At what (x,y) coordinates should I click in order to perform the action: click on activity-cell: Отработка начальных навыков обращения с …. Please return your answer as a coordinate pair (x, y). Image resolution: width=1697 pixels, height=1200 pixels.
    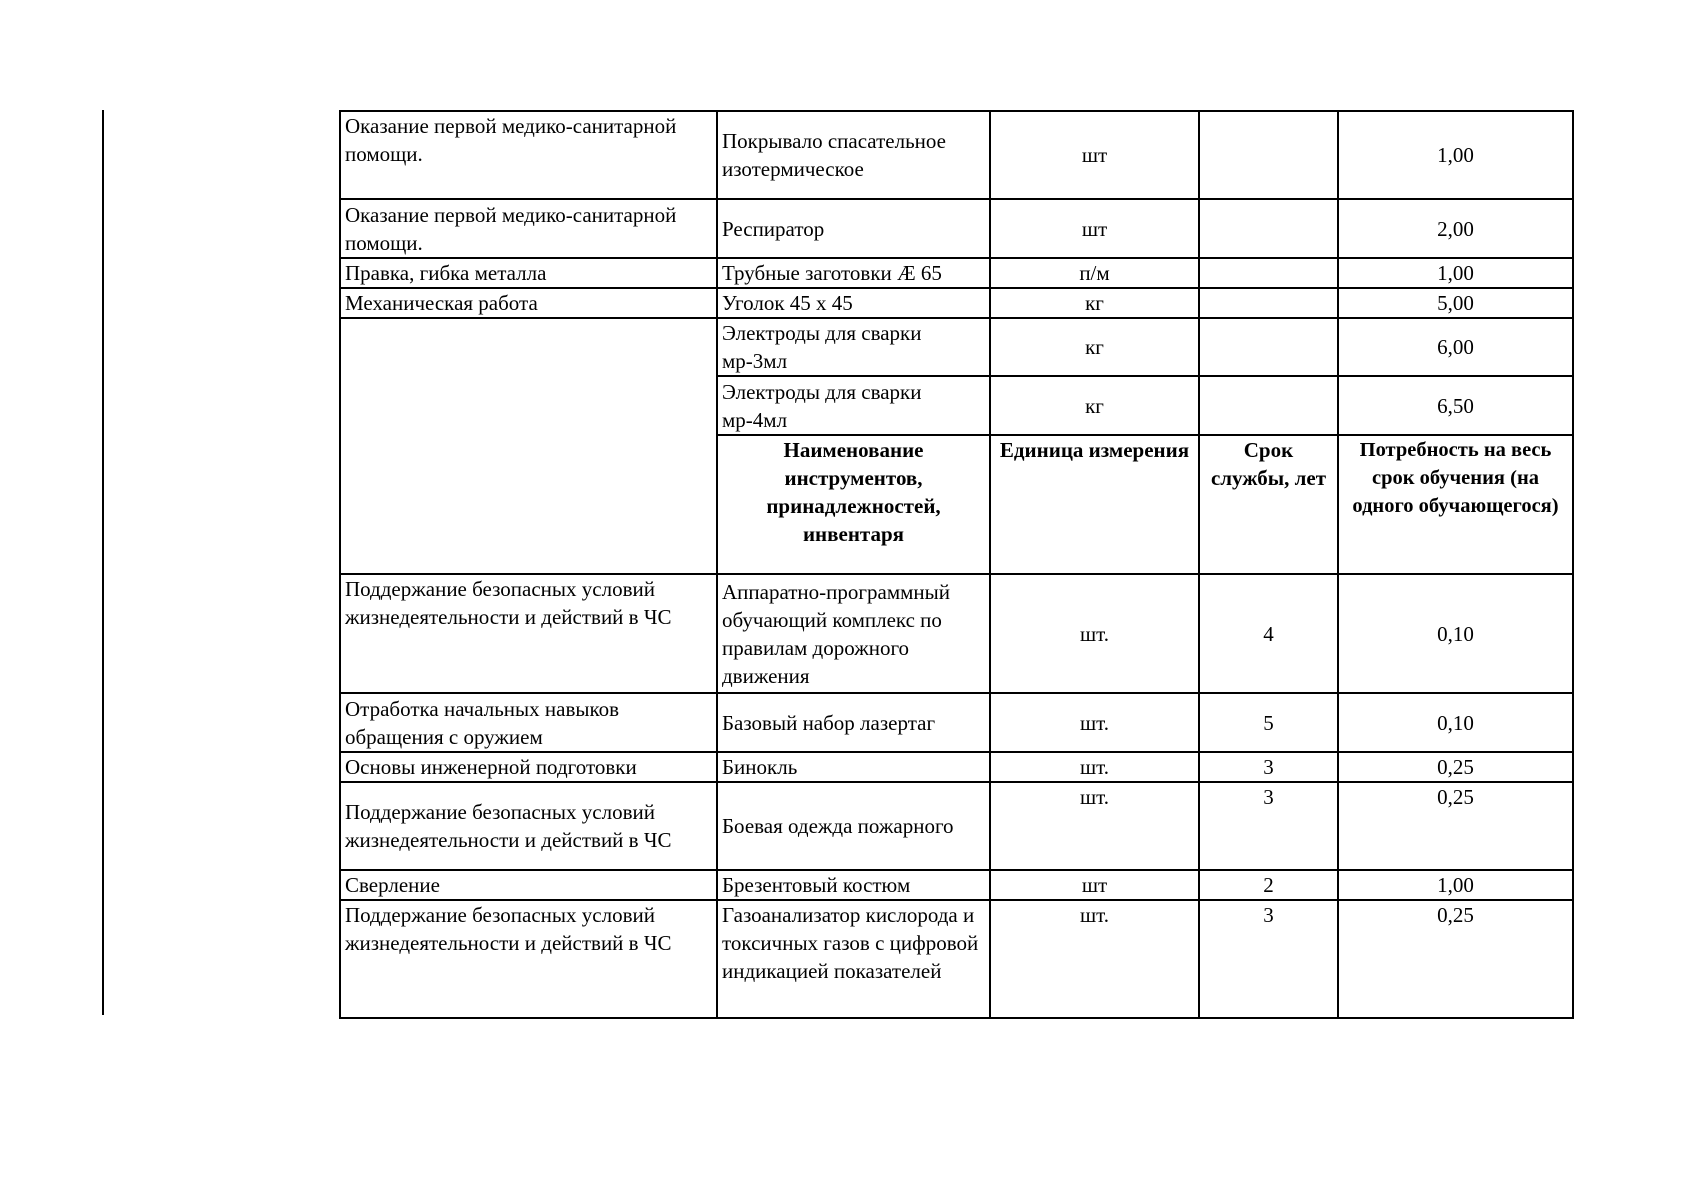
    Looking at the image, I should click on (528, 722).